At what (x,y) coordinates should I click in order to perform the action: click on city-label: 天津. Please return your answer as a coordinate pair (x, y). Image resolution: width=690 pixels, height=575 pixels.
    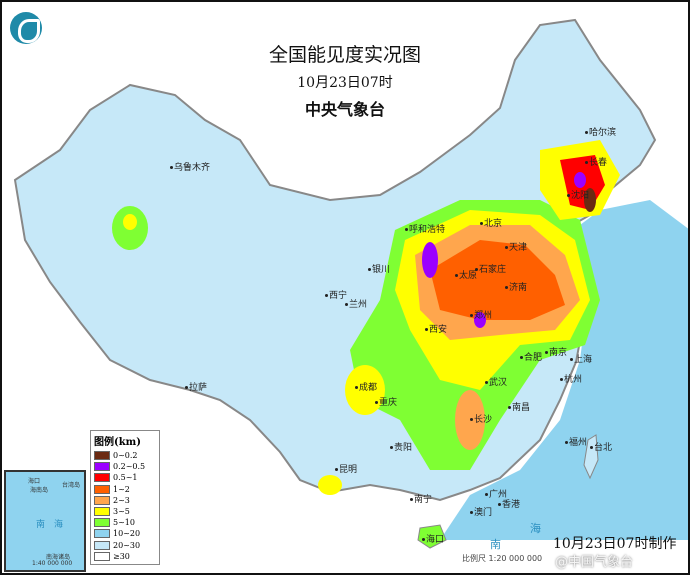
    Looking at the image, I should click on (516, 246).